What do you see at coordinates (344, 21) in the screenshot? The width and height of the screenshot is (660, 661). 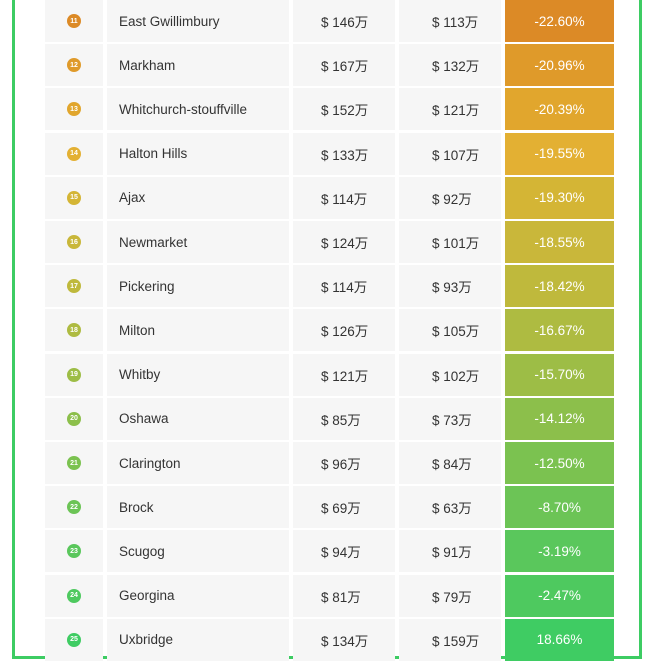 I see `price-1: $ 146万` at bounding box center [344, 21].